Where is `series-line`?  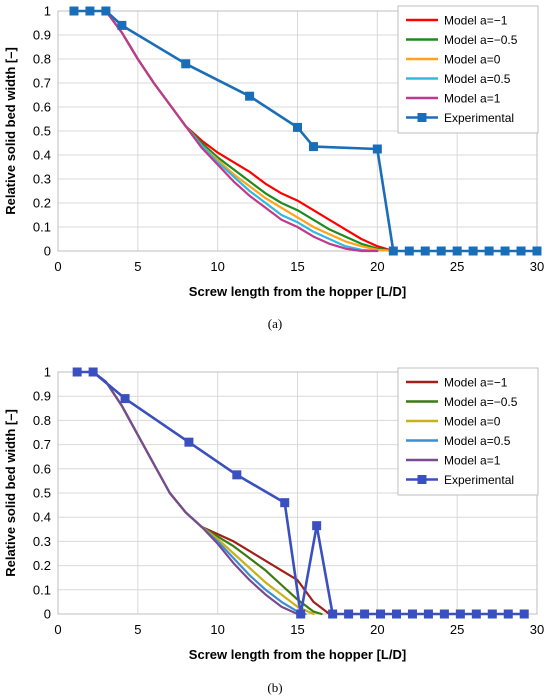 series-line is located at coordinates (195, 493).